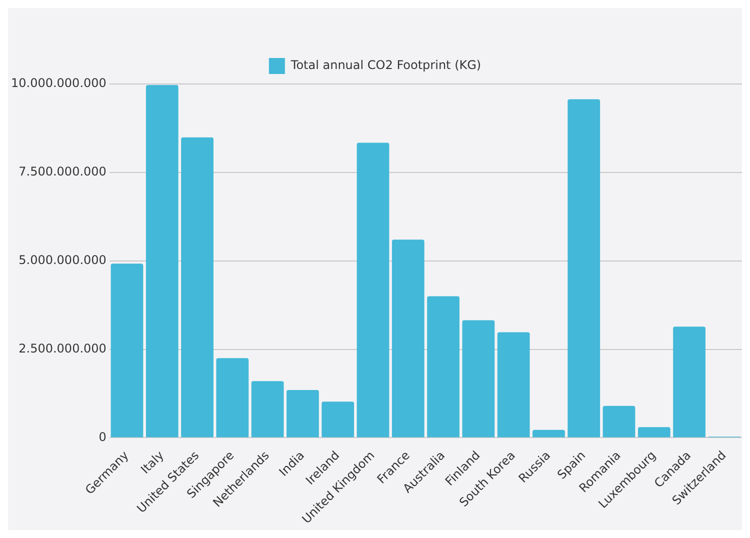 The width and height of the screenshot is (750, 538). Describe the element at coordinates (102, 437) in the screenshot. I see `y-tick-label: 0` at that location.